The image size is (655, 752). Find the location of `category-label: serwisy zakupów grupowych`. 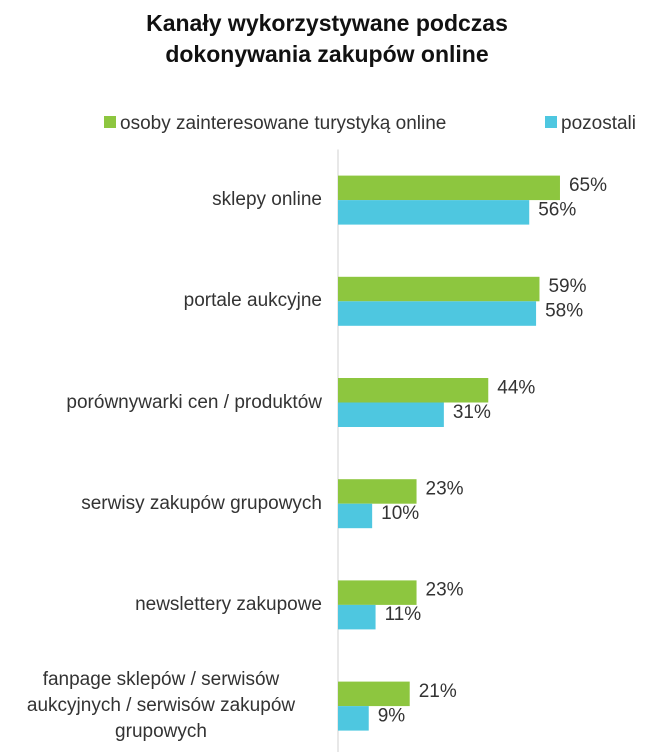

category-label: serwisy zakupów grupowych is located at coordinates (201, 503).